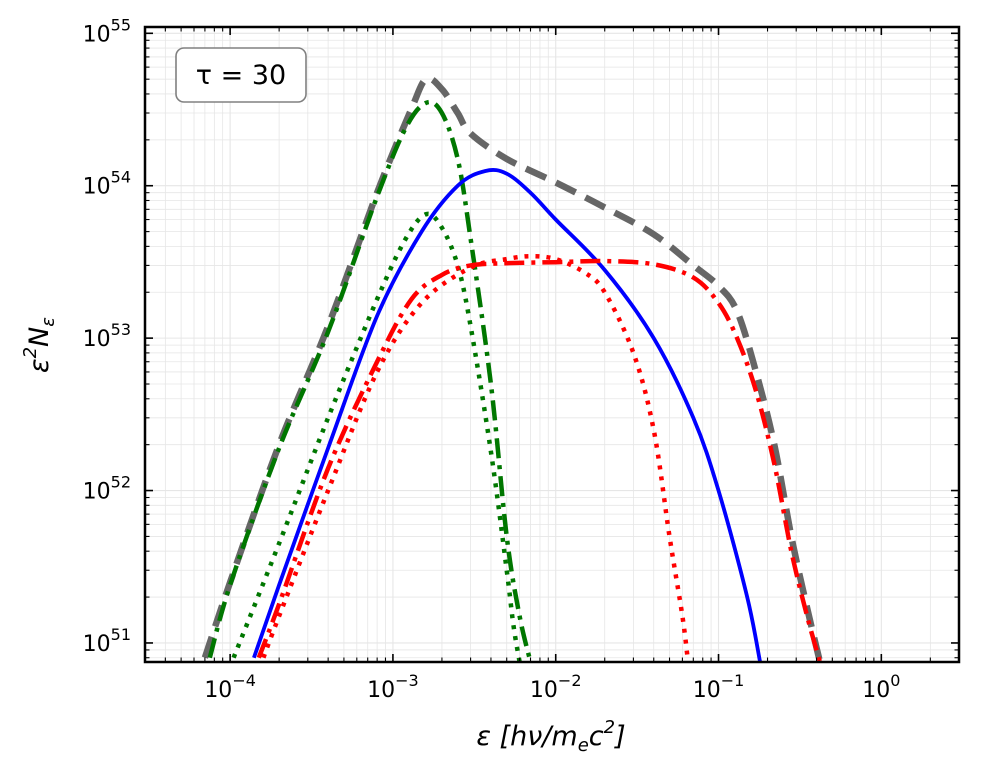 The height and width of the screenshot is (775, 987). Describe the element at coordinates (107, 184) in the screenshot. I see `y-tick-label: 1054` at that location.